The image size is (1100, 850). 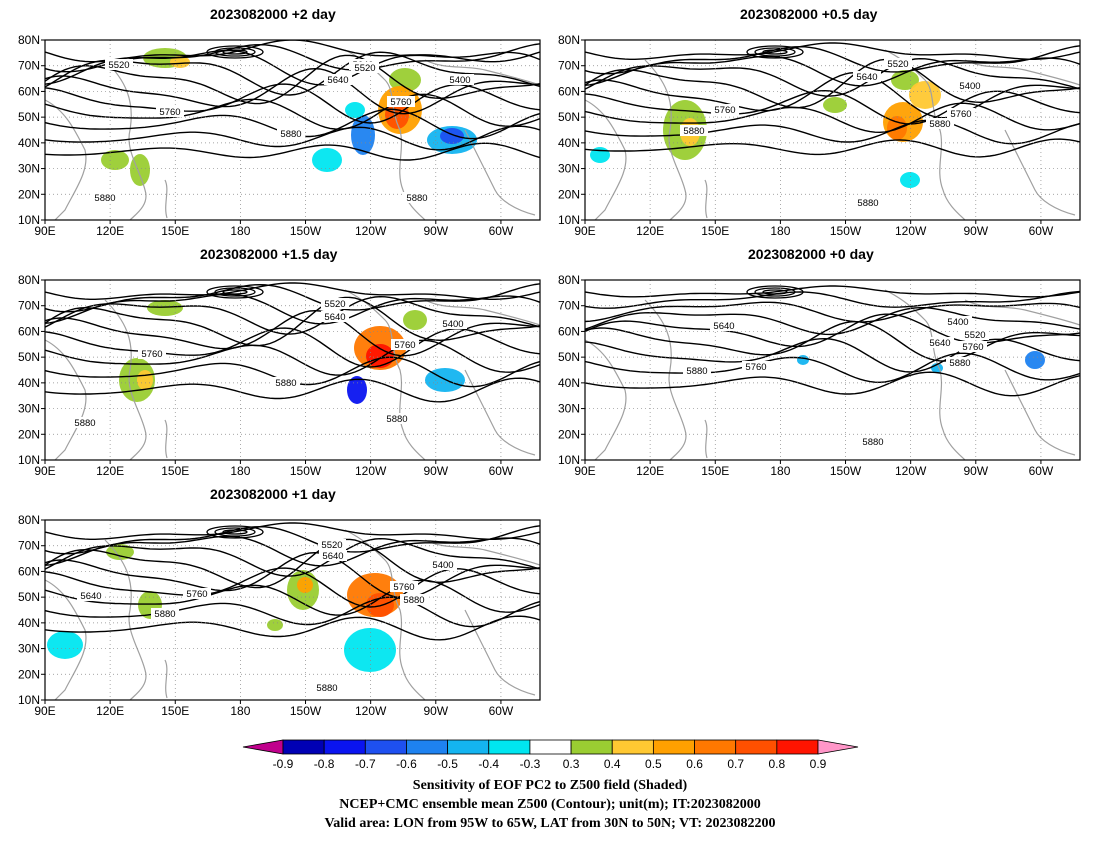 What do you see at coordinates (283, 764) in the screenshot?
I see `colorbar-label: -0.9` at bounding box center [283, 764].